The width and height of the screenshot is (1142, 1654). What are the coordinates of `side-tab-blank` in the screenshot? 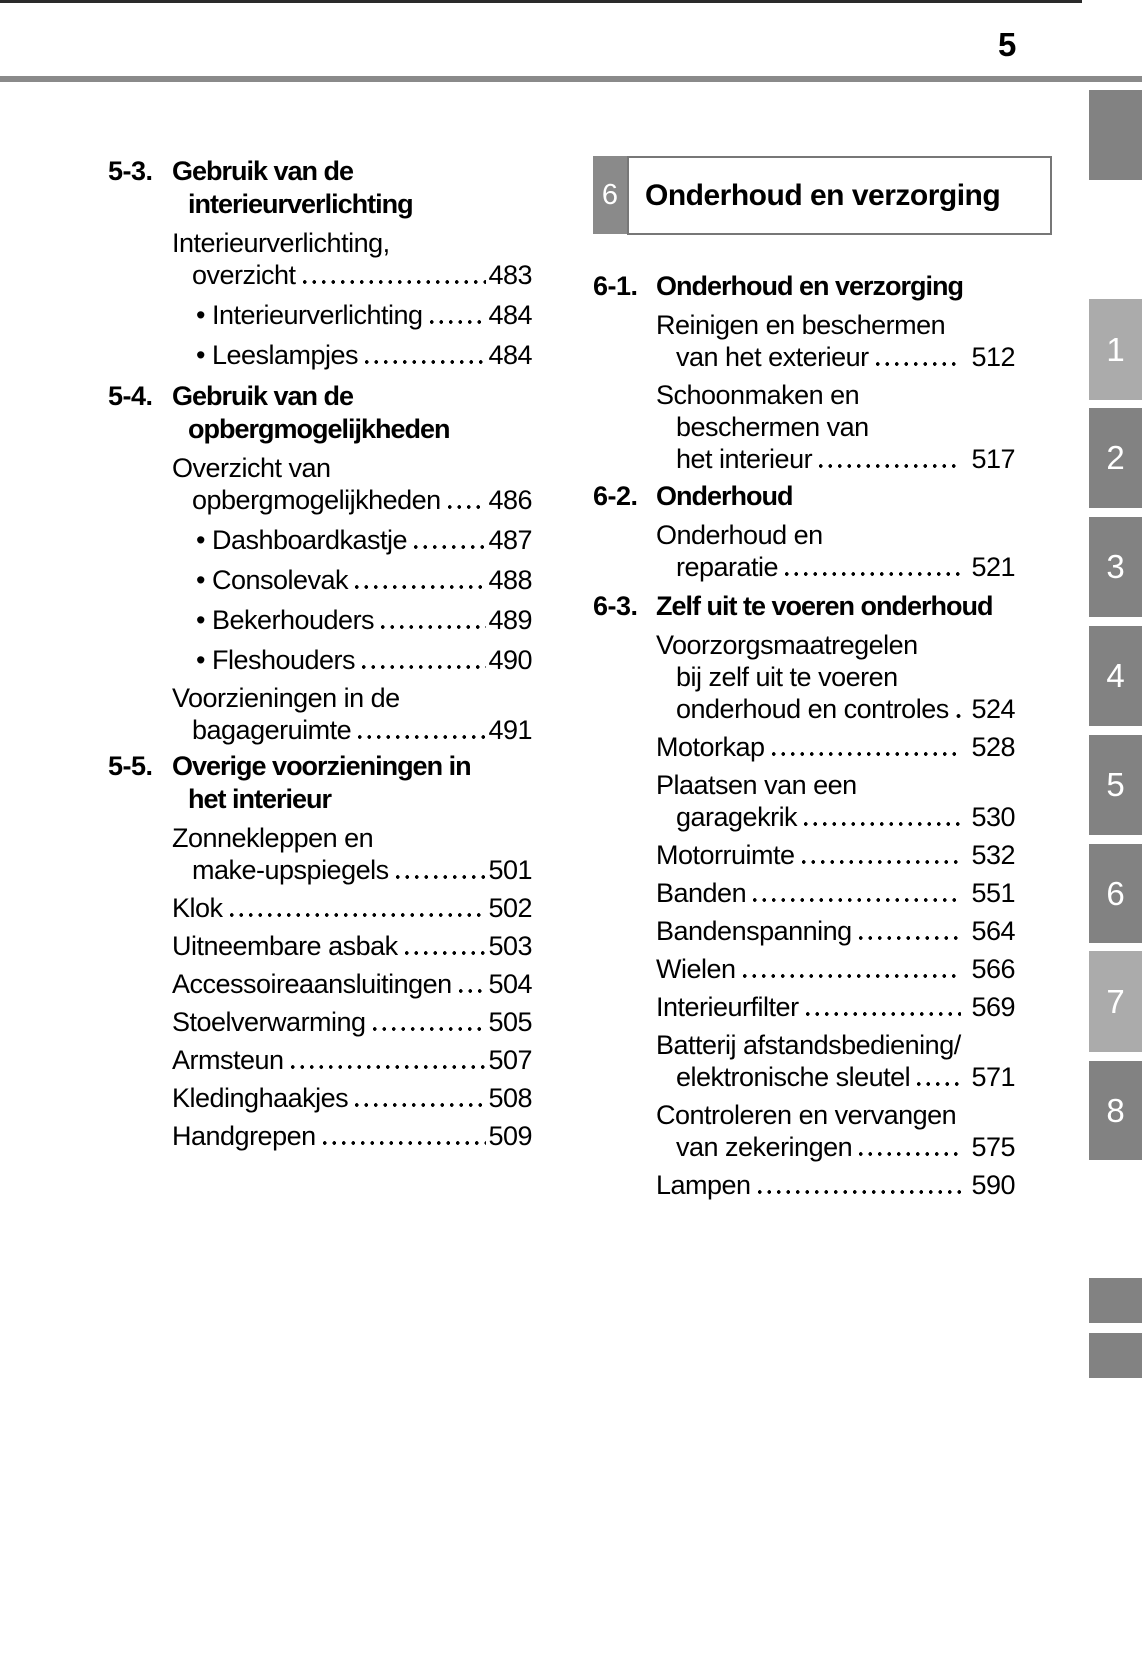 It's located at (1115, 1300).